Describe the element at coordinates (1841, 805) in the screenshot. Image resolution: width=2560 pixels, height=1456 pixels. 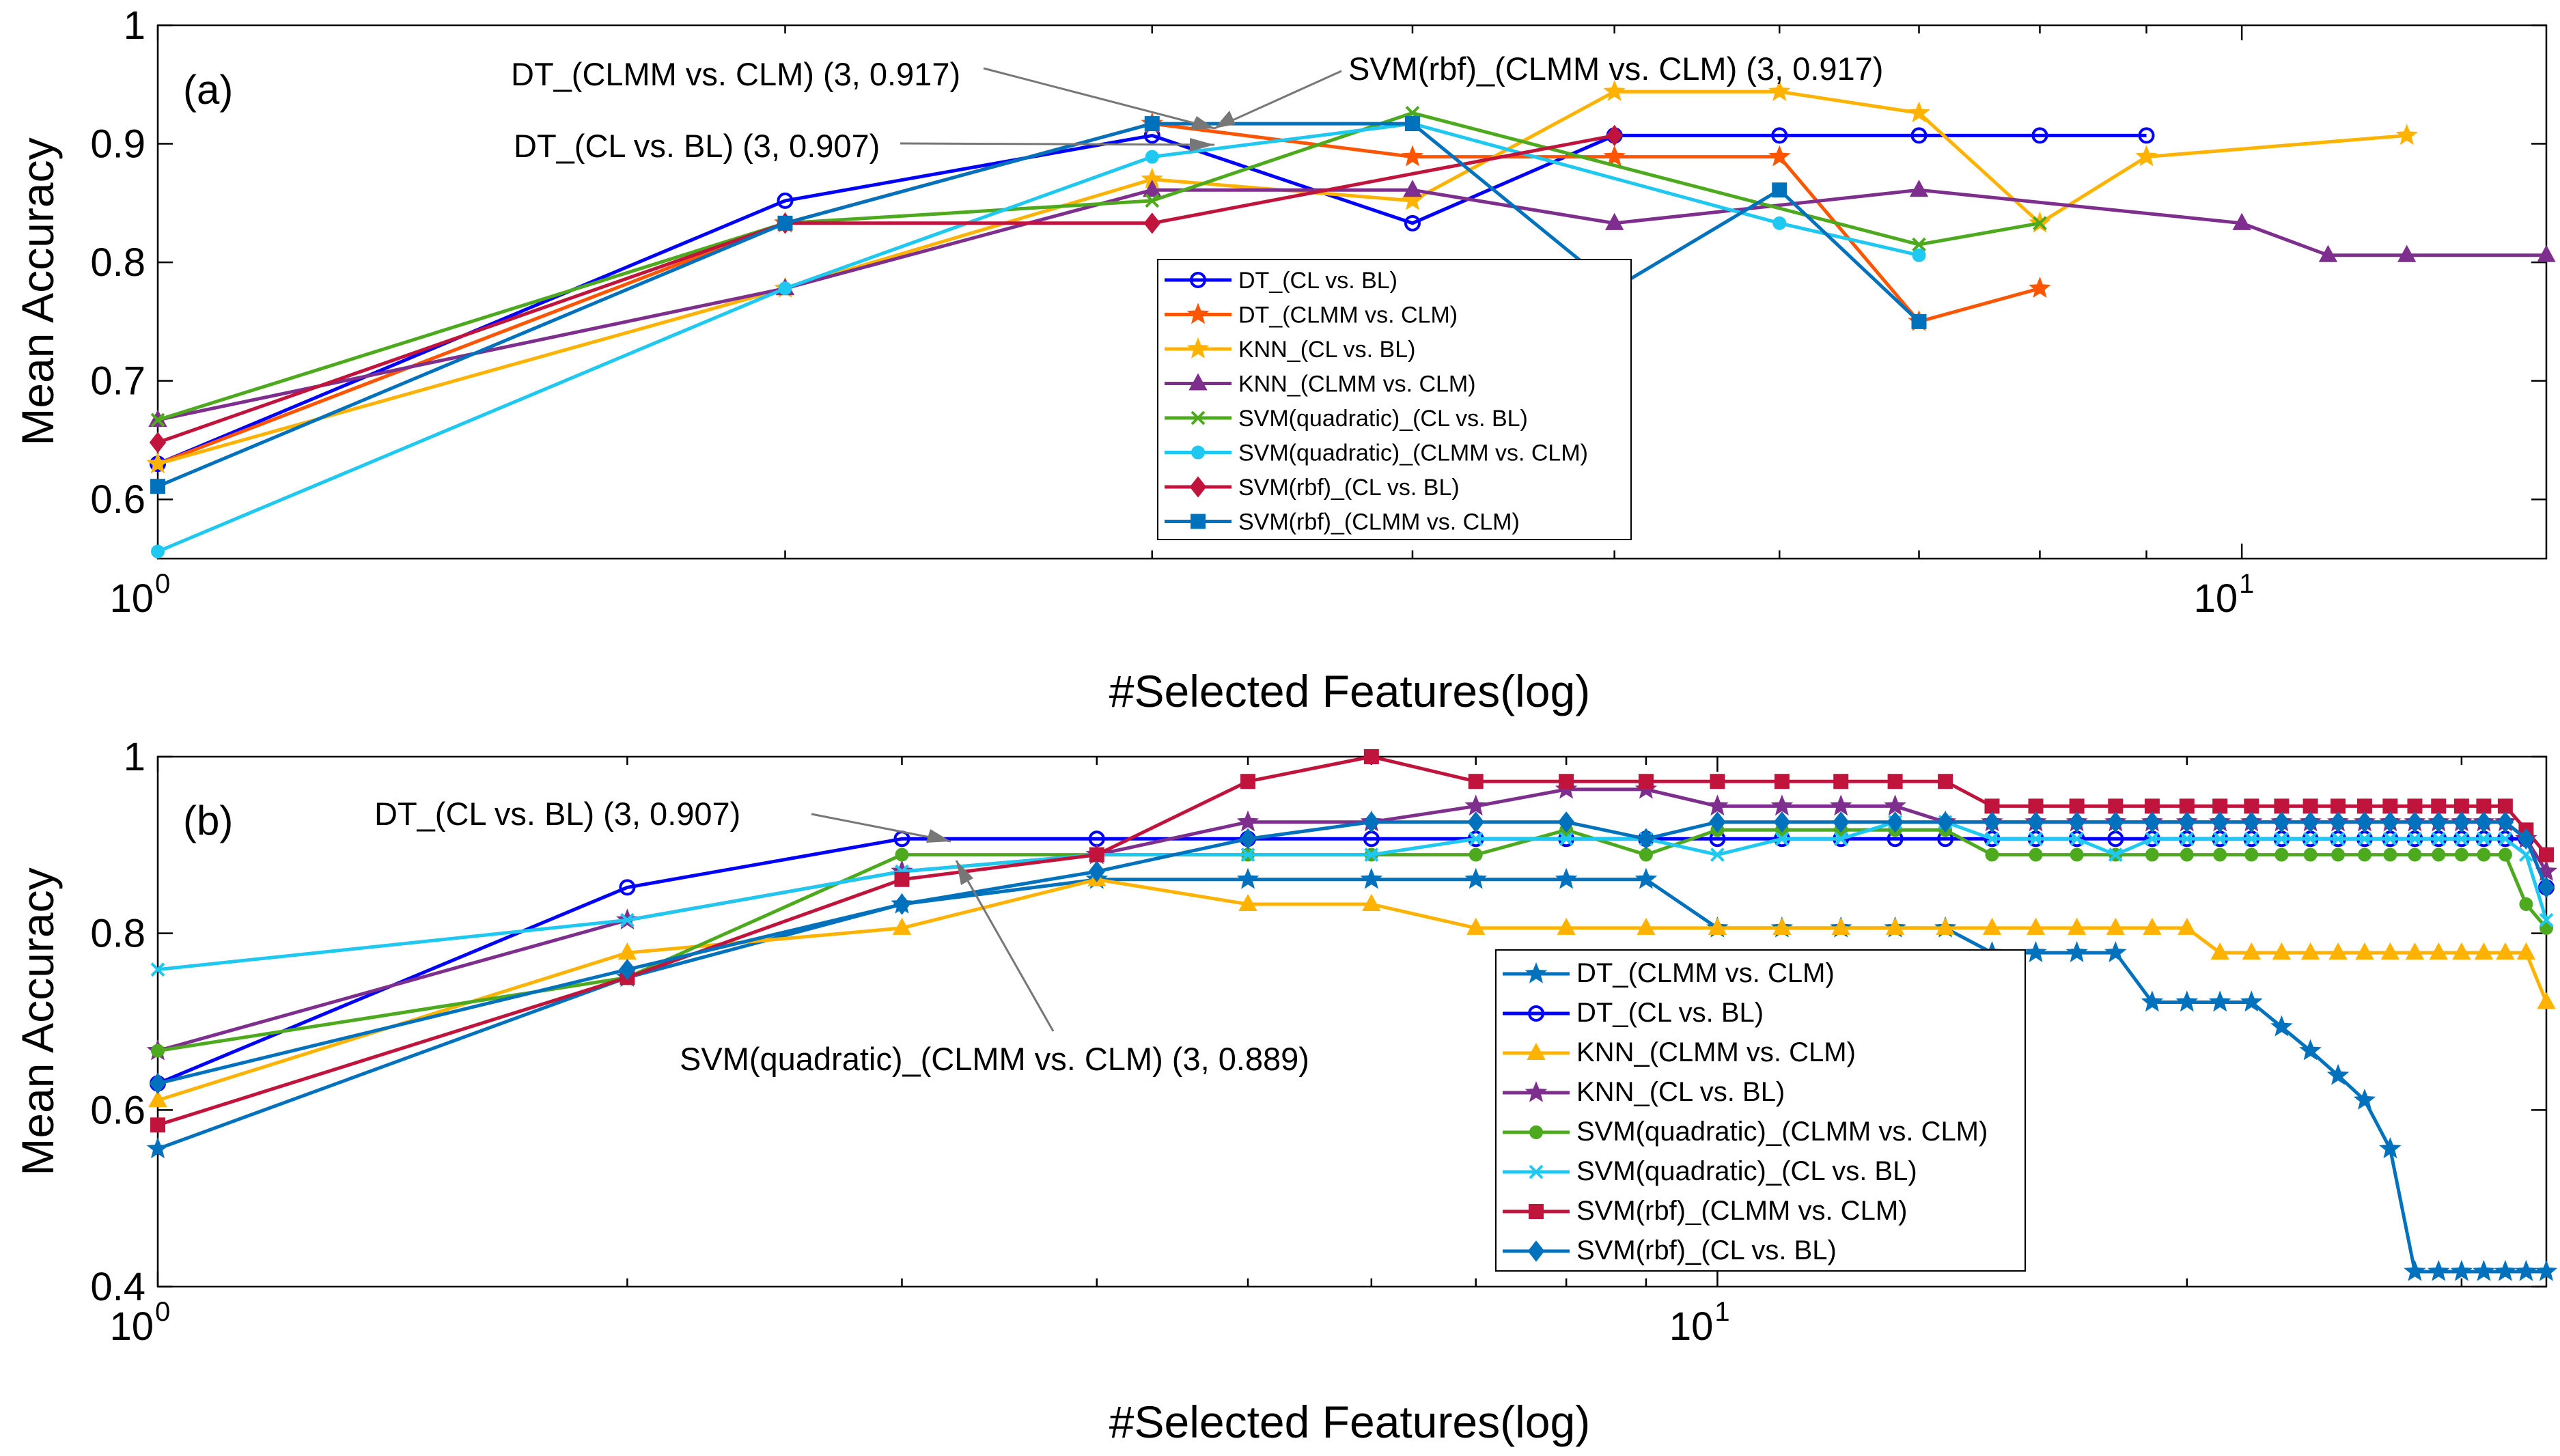
I see `b-point-knn-cl-vs-bl` at that location.